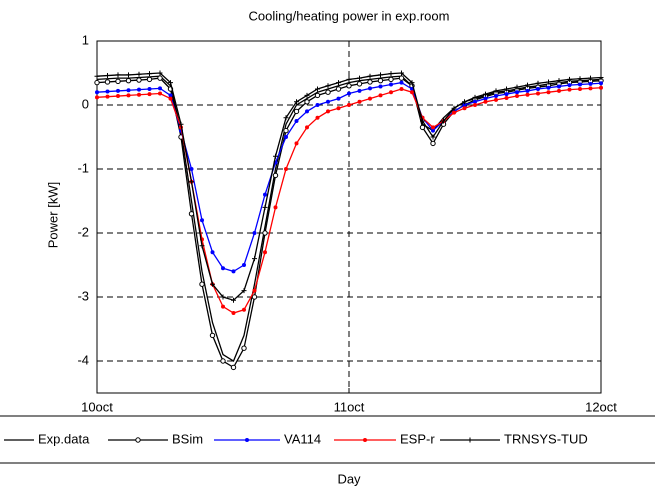  I want to click on x-axis-label: Day, so click(349, 478).